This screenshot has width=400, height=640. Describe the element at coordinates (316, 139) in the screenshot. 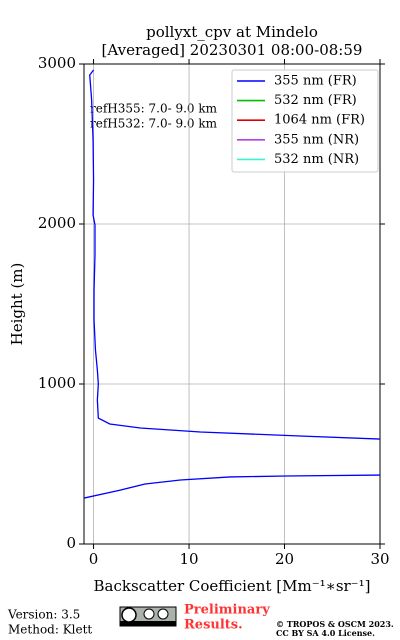

I see `legend-label: 355 nm (NR)` at that location.